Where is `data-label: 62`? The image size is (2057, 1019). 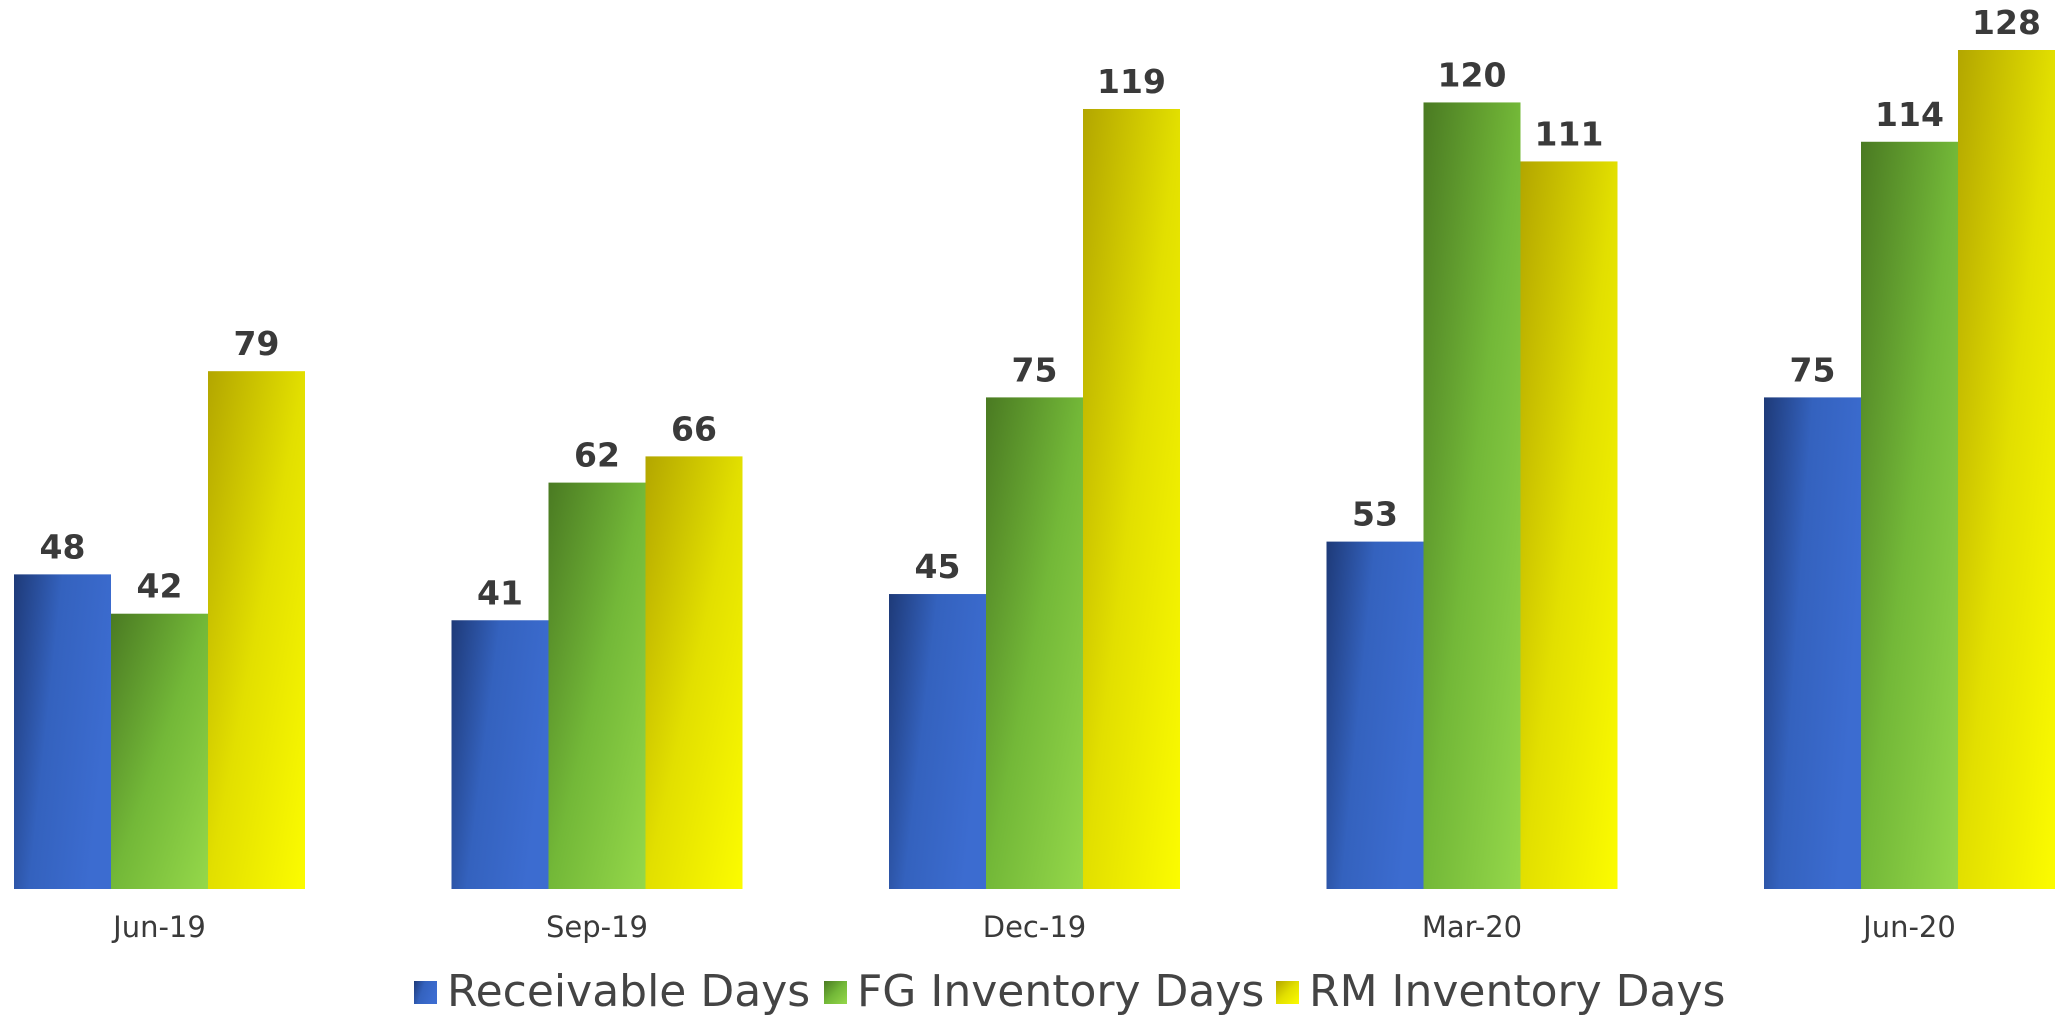
data-label: 62 is located at coordinates (597, 455).